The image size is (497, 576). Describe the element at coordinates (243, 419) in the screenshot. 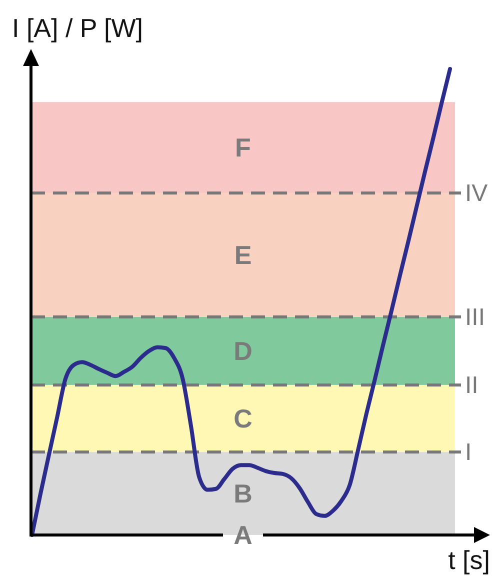

I see `band-label: C` at that location.